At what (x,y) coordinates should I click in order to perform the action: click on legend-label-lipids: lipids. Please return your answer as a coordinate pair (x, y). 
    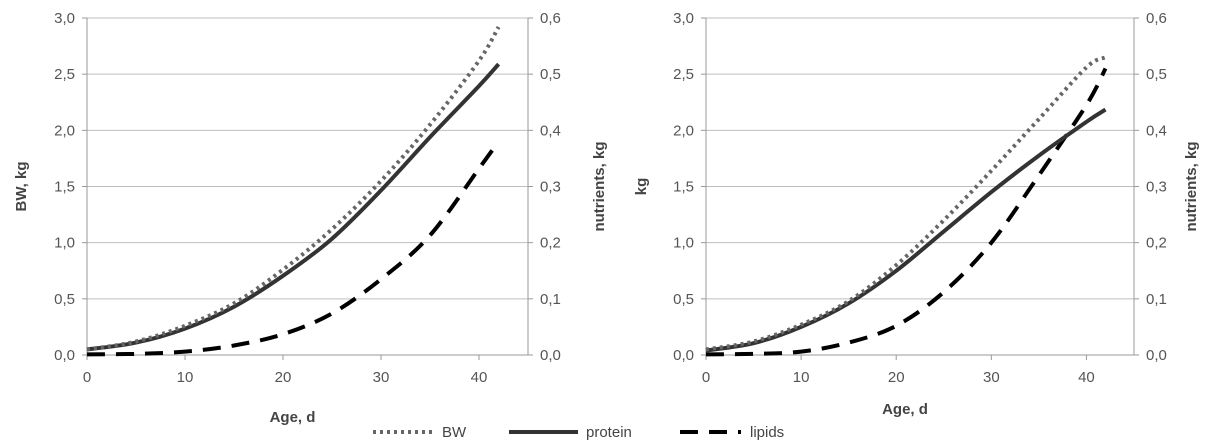
    Looking at the image, I should click on (767, 432).